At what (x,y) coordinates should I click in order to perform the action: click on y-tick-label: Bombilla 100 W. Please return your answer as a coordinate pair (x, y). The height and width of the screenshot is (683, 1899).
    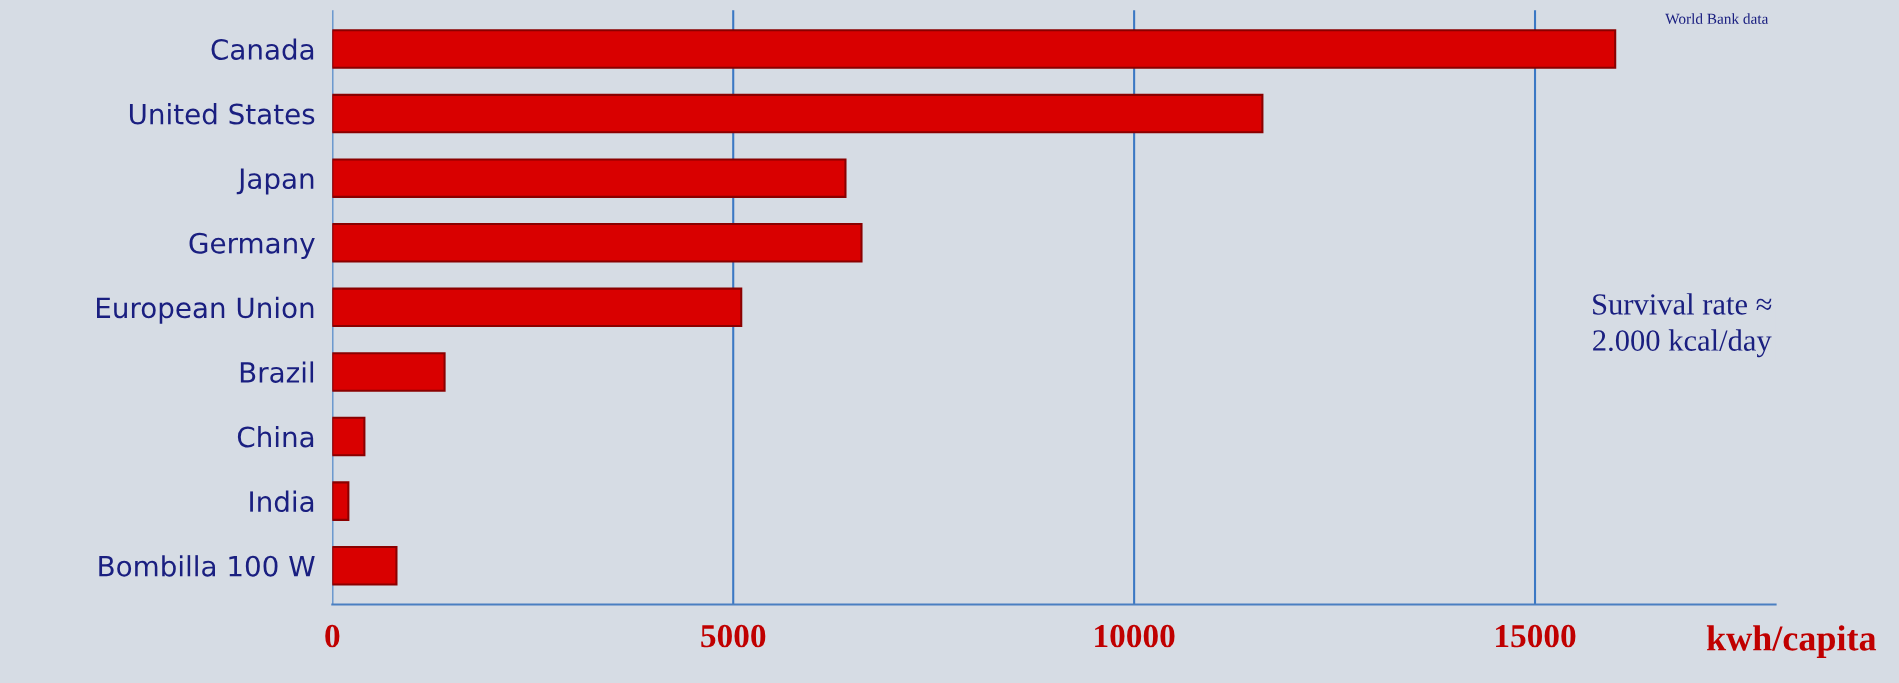
    Looking at the image, I should click on (207, 566).